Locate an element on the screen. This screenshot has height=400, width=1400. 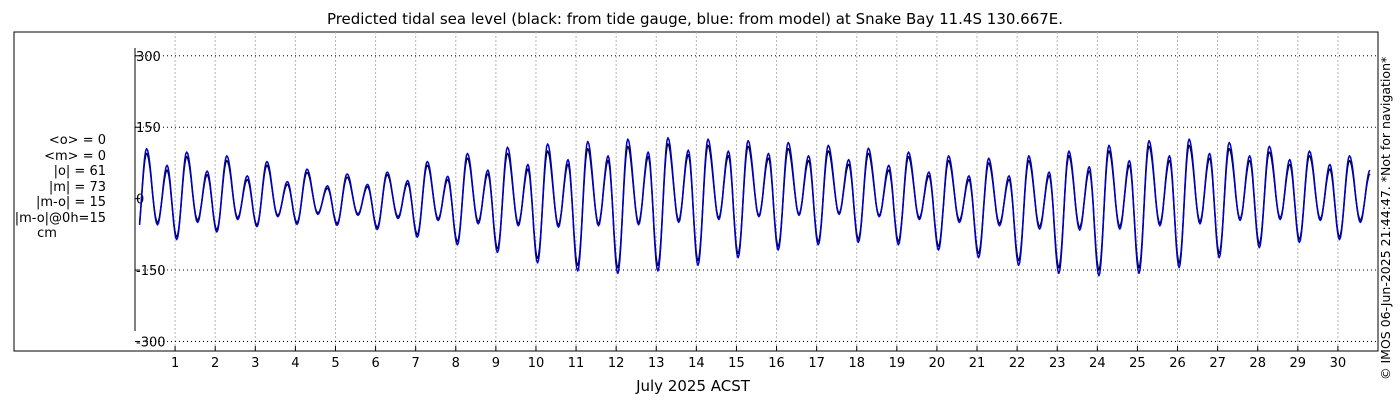
stat-observed-abs: |o| = 61 is located at coordinates (79, 171).